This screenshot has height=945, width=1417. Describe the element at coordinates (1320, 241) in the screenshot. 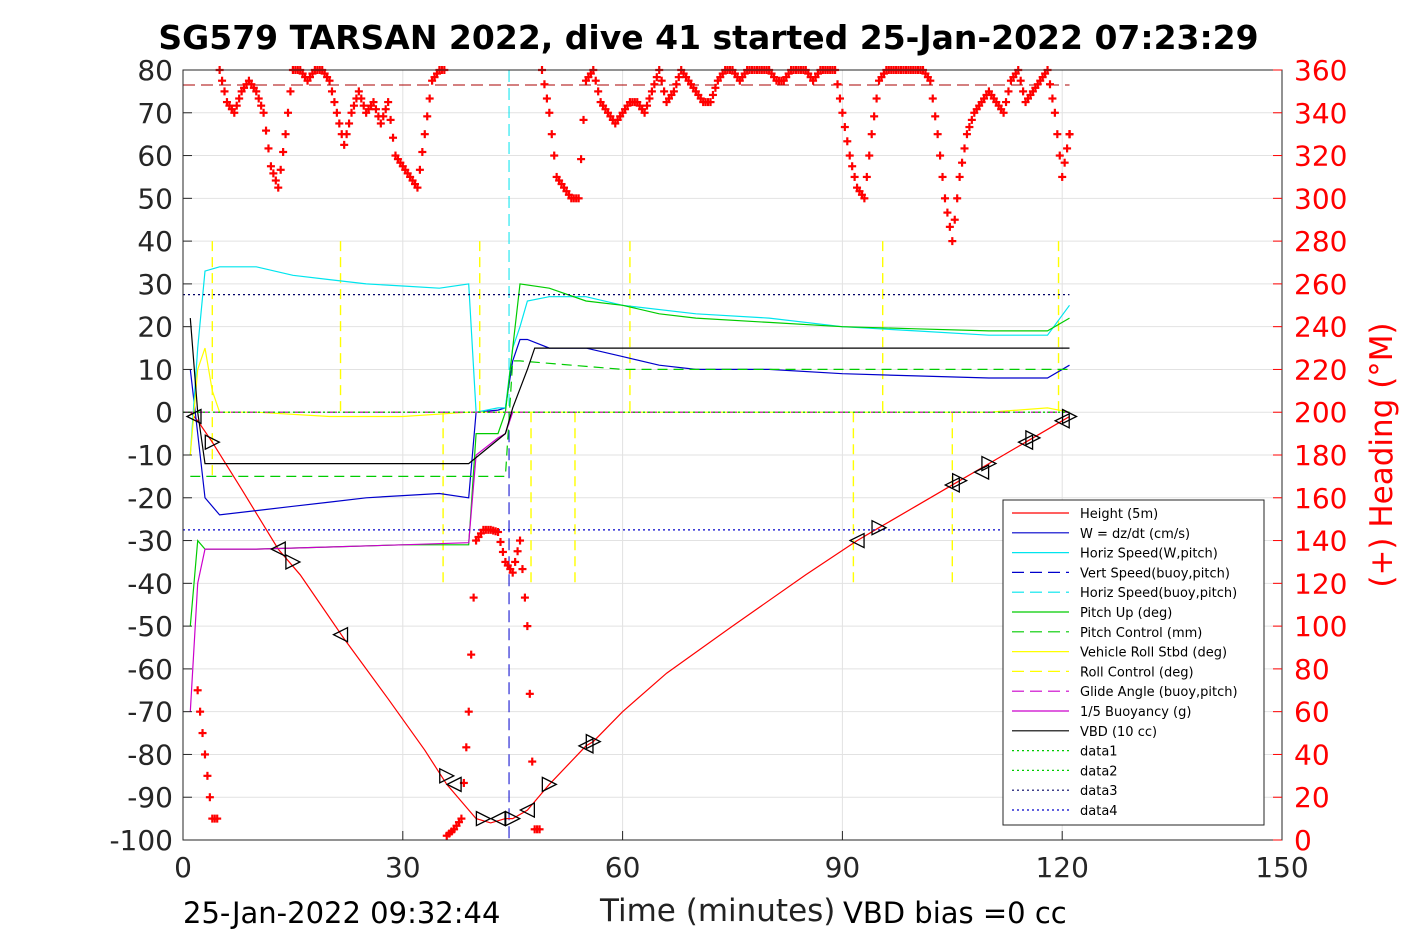

I see `y2-tick-label: 280` at that location.